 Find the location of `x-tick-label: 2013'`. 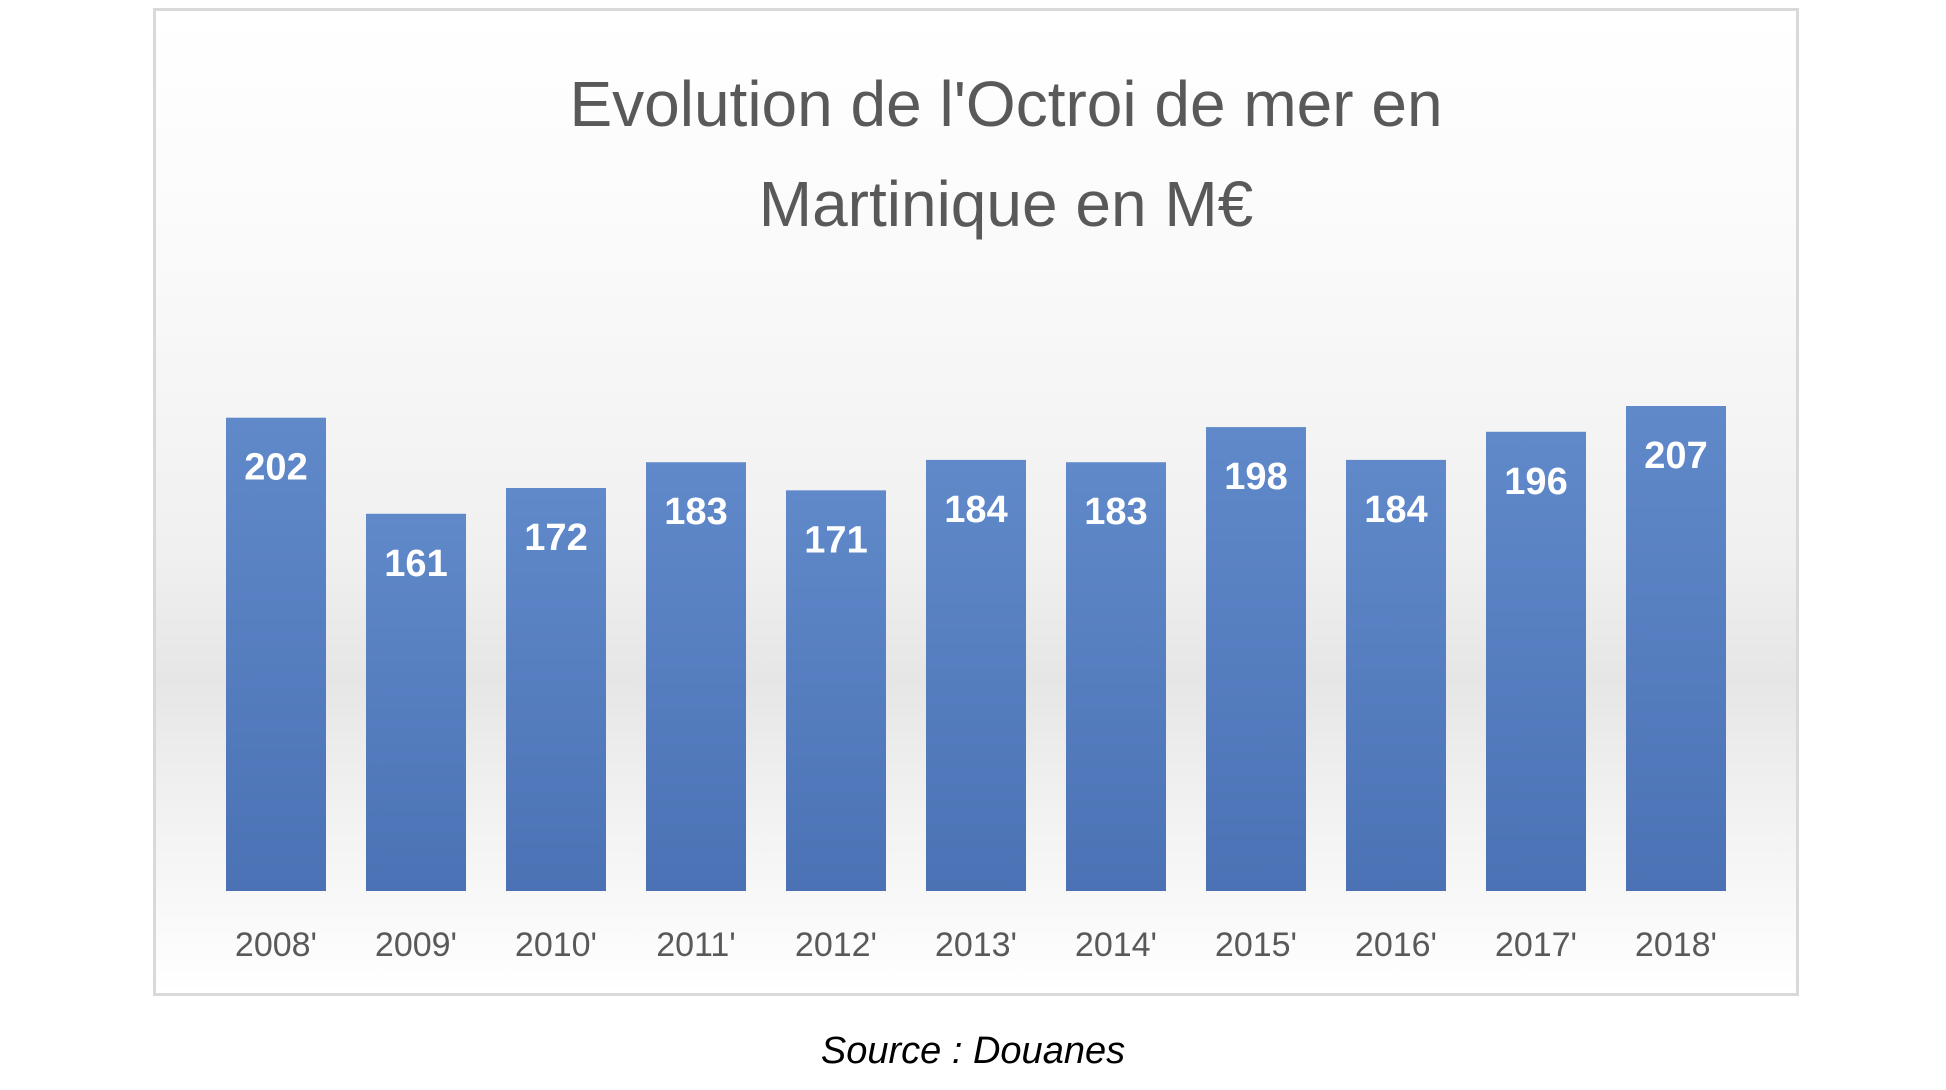

x-tick-label: 2013' is located at coordinates (976, 945).